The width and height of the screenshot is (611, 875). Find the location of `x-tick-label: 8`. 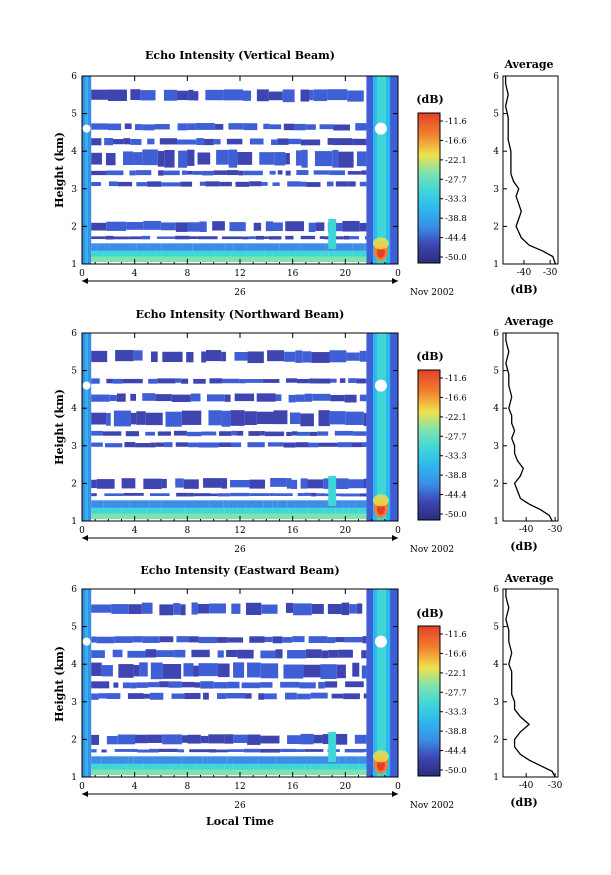

x-tick-label: 8 is located at coordinates (187, 787).